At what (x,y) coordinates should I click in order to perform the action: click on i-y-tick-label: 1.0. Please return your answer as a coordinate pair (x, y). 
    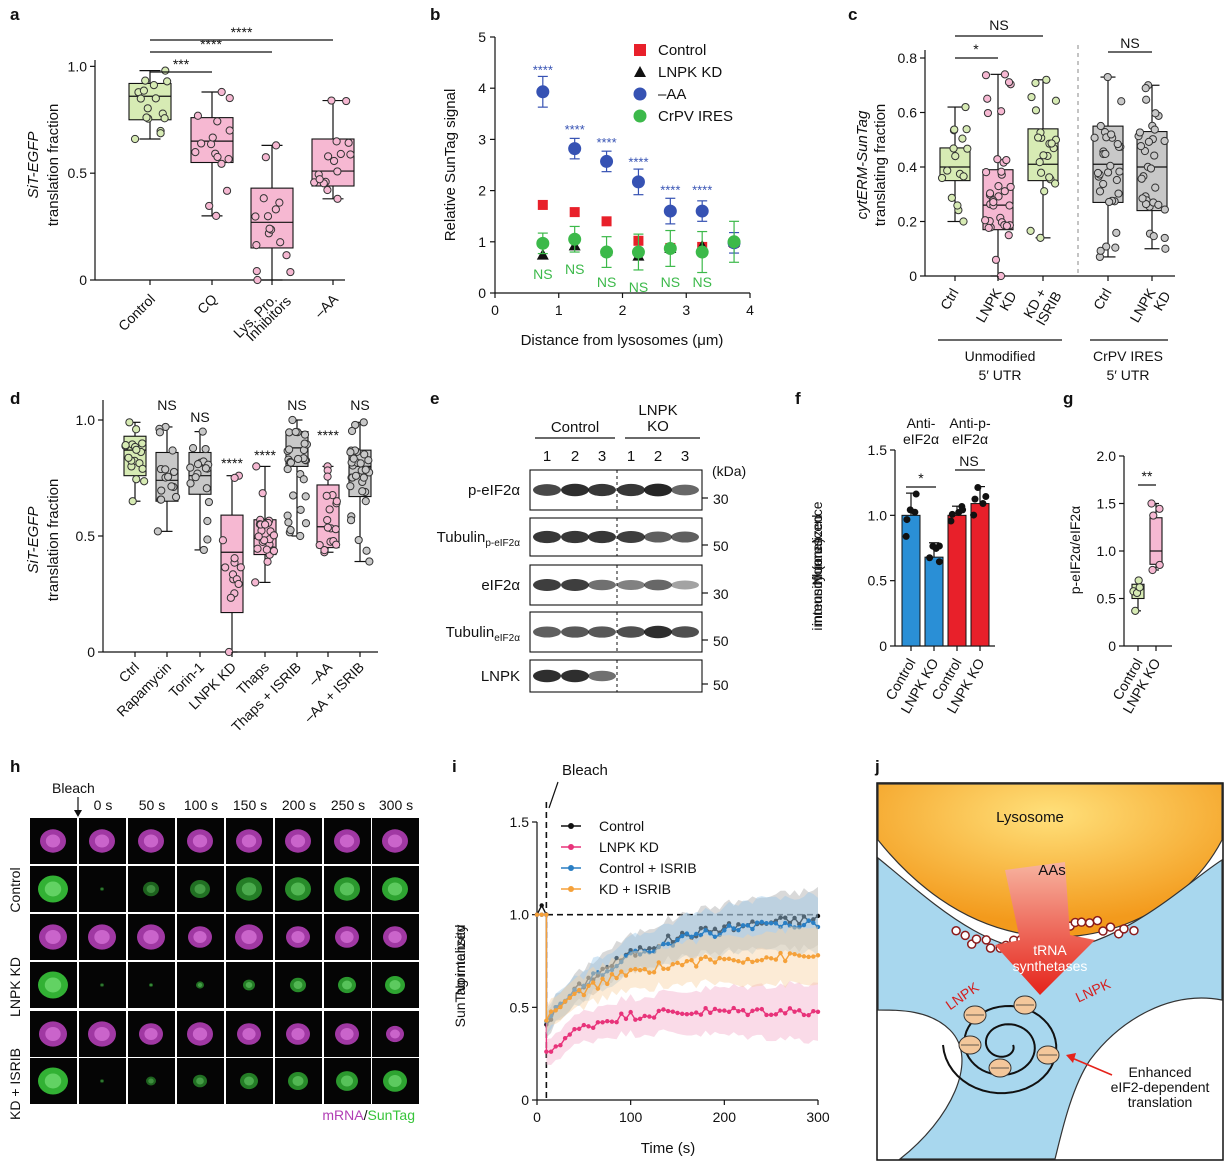
    Looking at the image, I should click on (520, 915).